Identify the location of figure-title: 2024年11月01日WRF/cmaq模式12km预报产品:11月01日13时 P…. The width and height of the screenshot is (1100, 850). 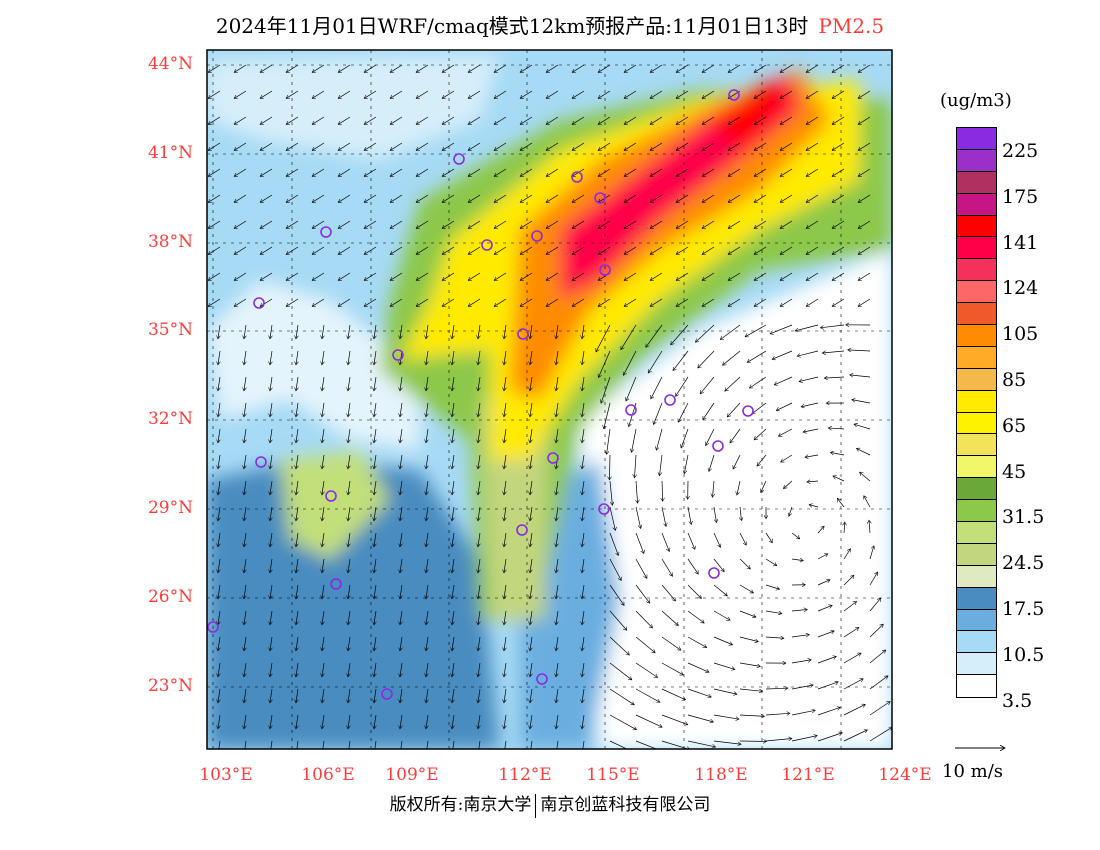
(550, 24).